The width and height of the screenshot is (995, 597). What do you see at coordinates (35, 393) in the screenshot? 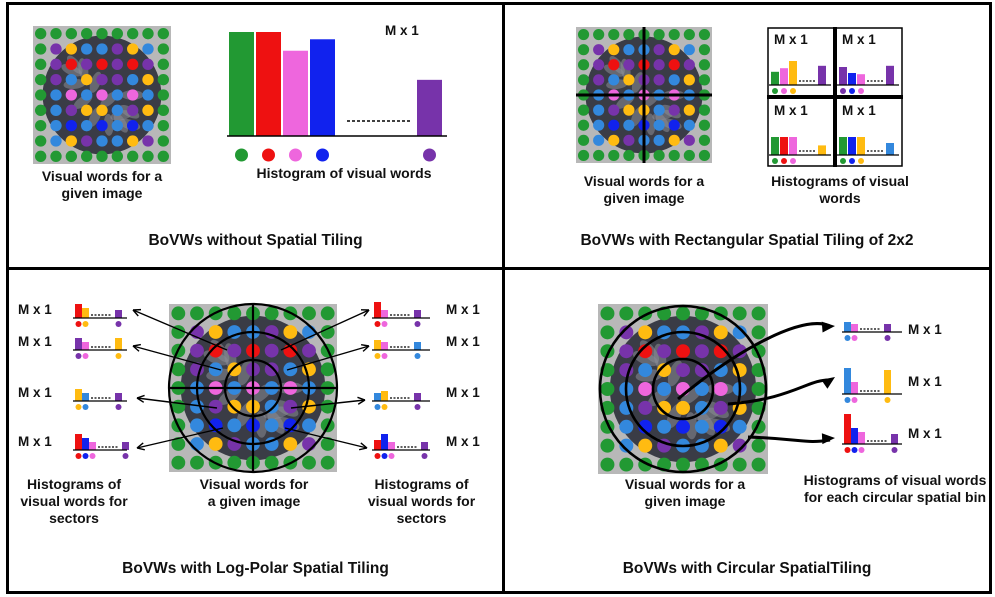
I see `lp-size-left-3: M x 1` at bounding box center [35, 393].